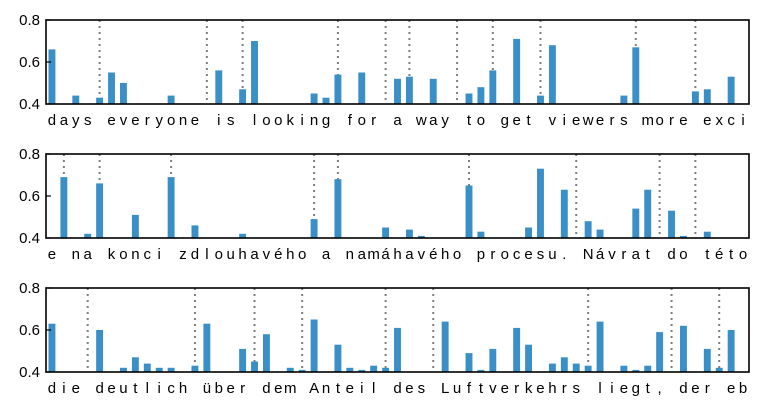 The image size is (761, 409). Describe the element at coordinates (29, 20) in the screenshot. I see `y-tick-label: 0.8` at that location.